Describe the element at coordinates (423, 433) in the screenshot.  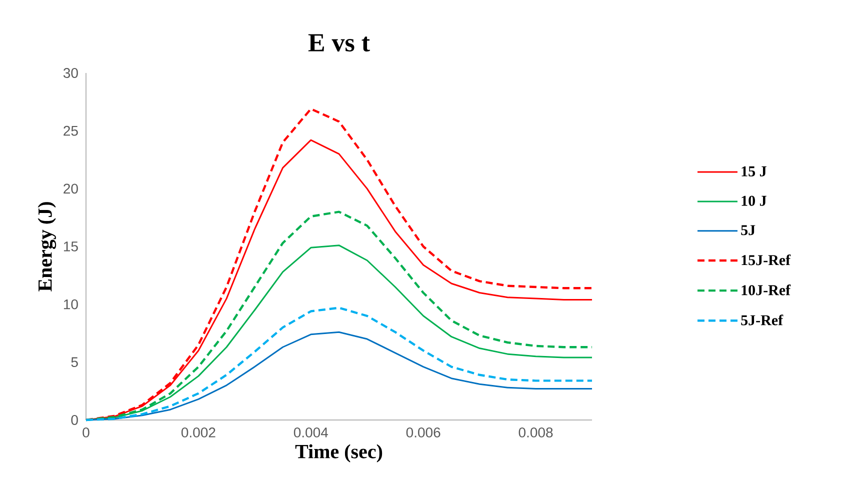
I see `x-tick-label: 0.006` at that location.